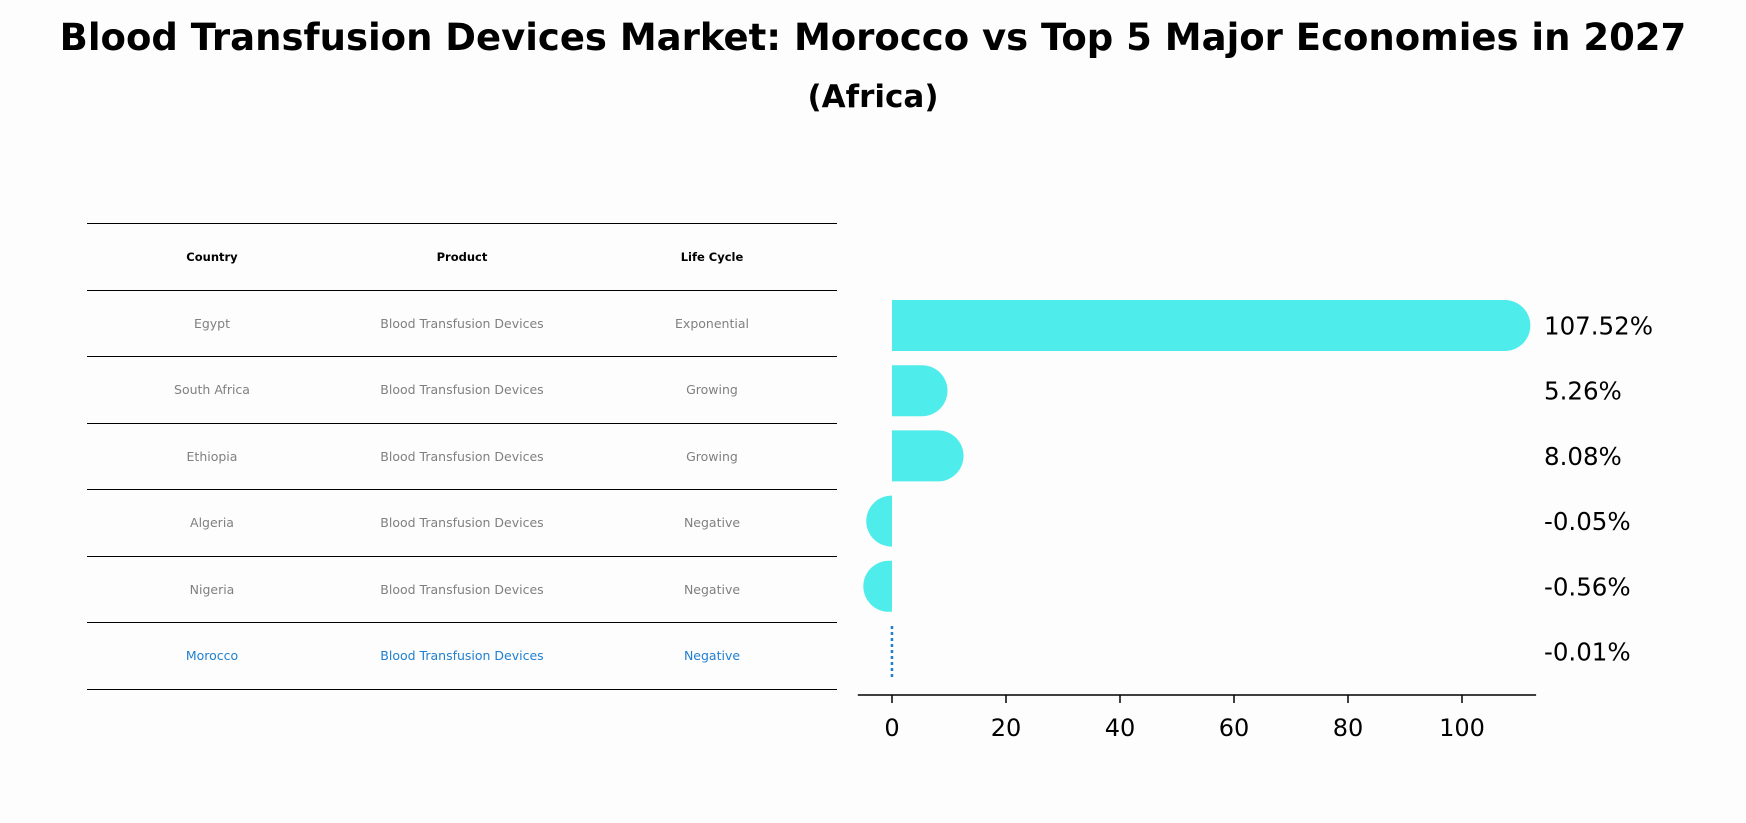 This screenshot has height=823, width=1746. What do you see at coordinates (873, 97) in the screenshot?
I see `chart-subtitle: (Africa)` at bounding box center [873, 97].